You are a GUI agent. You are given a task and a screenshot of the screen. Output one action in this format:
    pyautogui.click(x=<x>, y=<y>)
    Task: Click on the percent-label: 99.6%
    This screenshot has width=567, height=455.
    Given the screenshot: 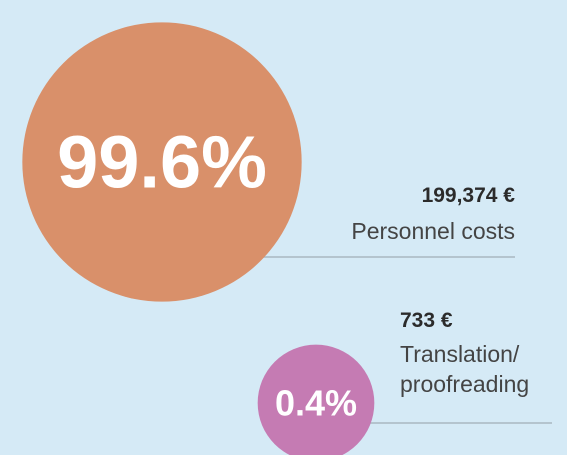 What is the action you would take?
    pyautogui.click(x=162, y=162)
    